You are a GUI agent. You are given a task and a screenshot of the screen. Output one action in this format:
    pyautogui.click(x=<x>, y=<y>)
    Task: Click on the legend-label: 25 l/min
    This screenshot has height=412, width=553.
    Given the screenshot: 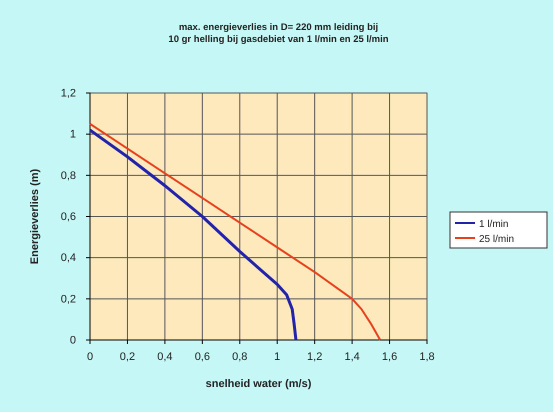 What is the action you would take?
    pyautogui.click(x=496, y=239)
    